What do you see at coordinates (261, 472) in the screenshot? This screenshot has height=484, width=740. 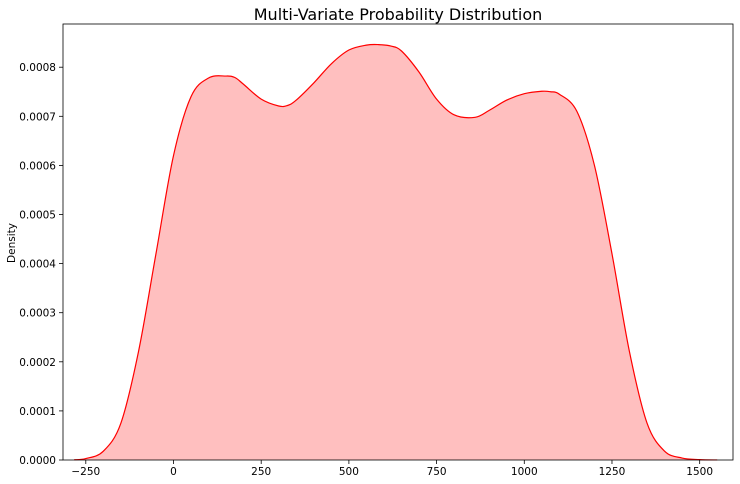 I see `x-tick-label: 250` at bounding box center [261, 472].